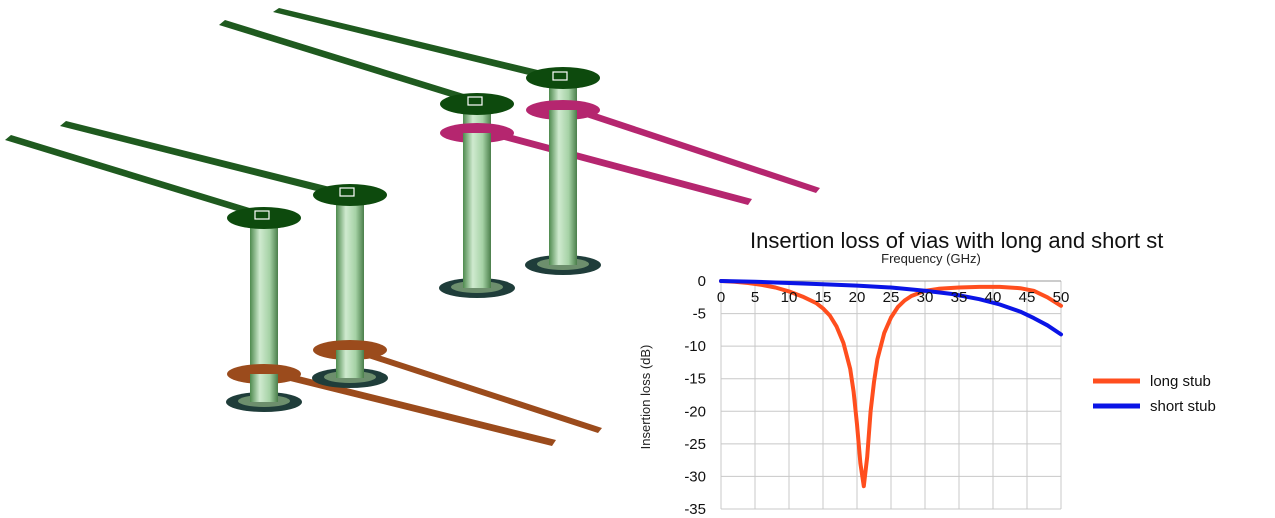  I want to click on back-top-traces, so click(391, 56).